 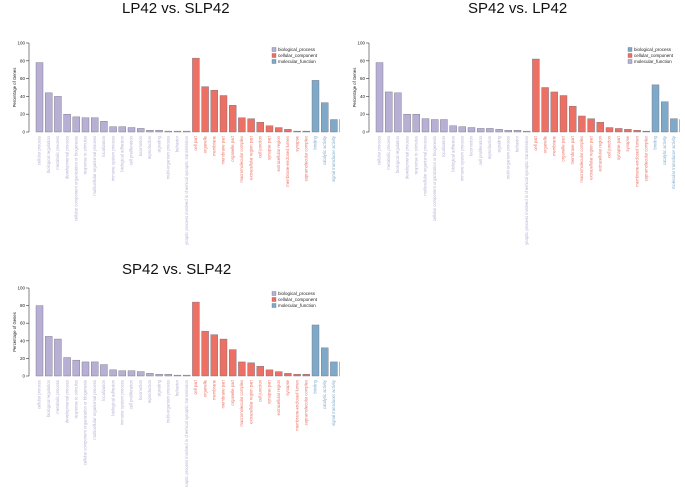 I want to click on x-tick-label: cellular process, so click(x=39, y=394).